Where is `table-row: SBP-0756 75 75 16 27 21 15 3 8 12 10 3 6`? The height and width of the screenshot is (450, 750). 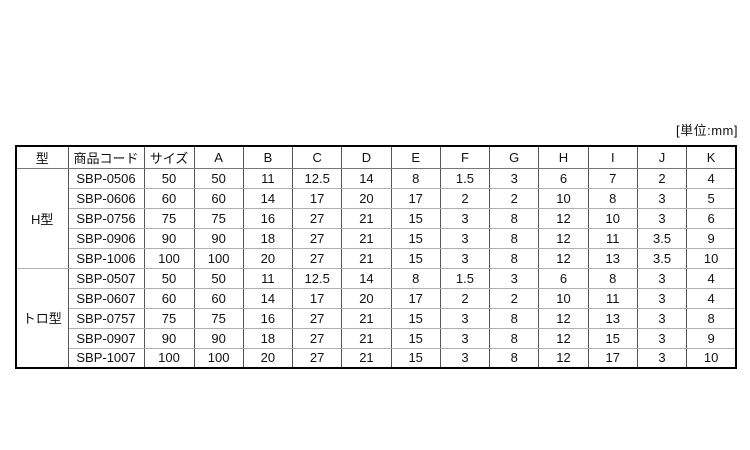 table-row: SBP-0756 75 75 16 27 21 15 3 8 12 10 3 6 is located at coordinates (376, 218).